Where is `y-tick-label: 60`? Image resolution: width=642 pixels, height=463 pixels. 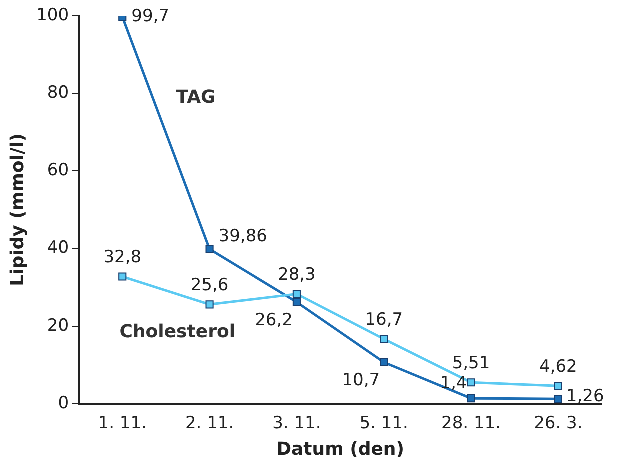 y-tick-label: 60 is located at coordinates (58, 170).